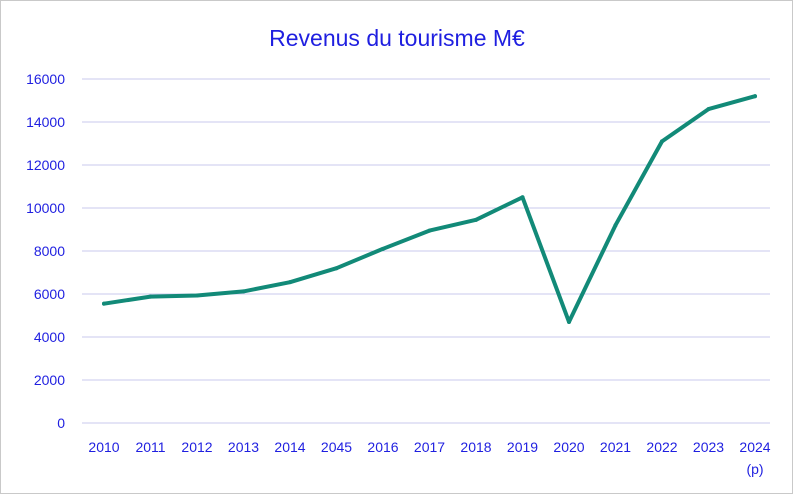  Describe the element at coordinates (45, 165) in the screenshot. I see `y-tick-label: 12000` at that location.